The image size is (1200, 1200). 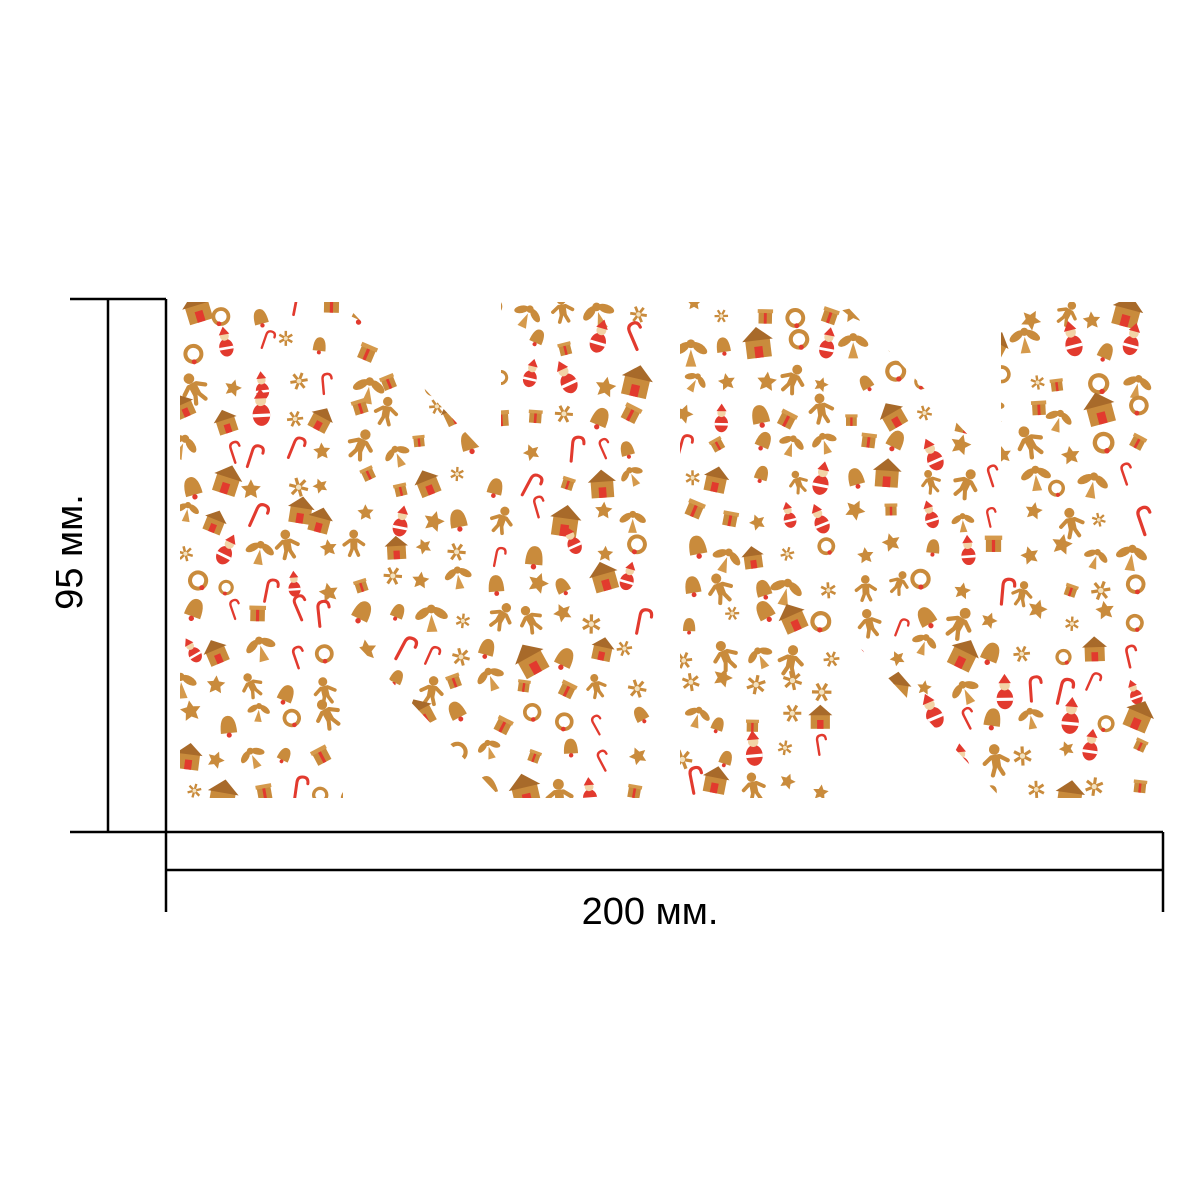 What do you see at coordinates (664, 871) in the screenshot?
I see `width-dimension` at bounding box center [664, 871].